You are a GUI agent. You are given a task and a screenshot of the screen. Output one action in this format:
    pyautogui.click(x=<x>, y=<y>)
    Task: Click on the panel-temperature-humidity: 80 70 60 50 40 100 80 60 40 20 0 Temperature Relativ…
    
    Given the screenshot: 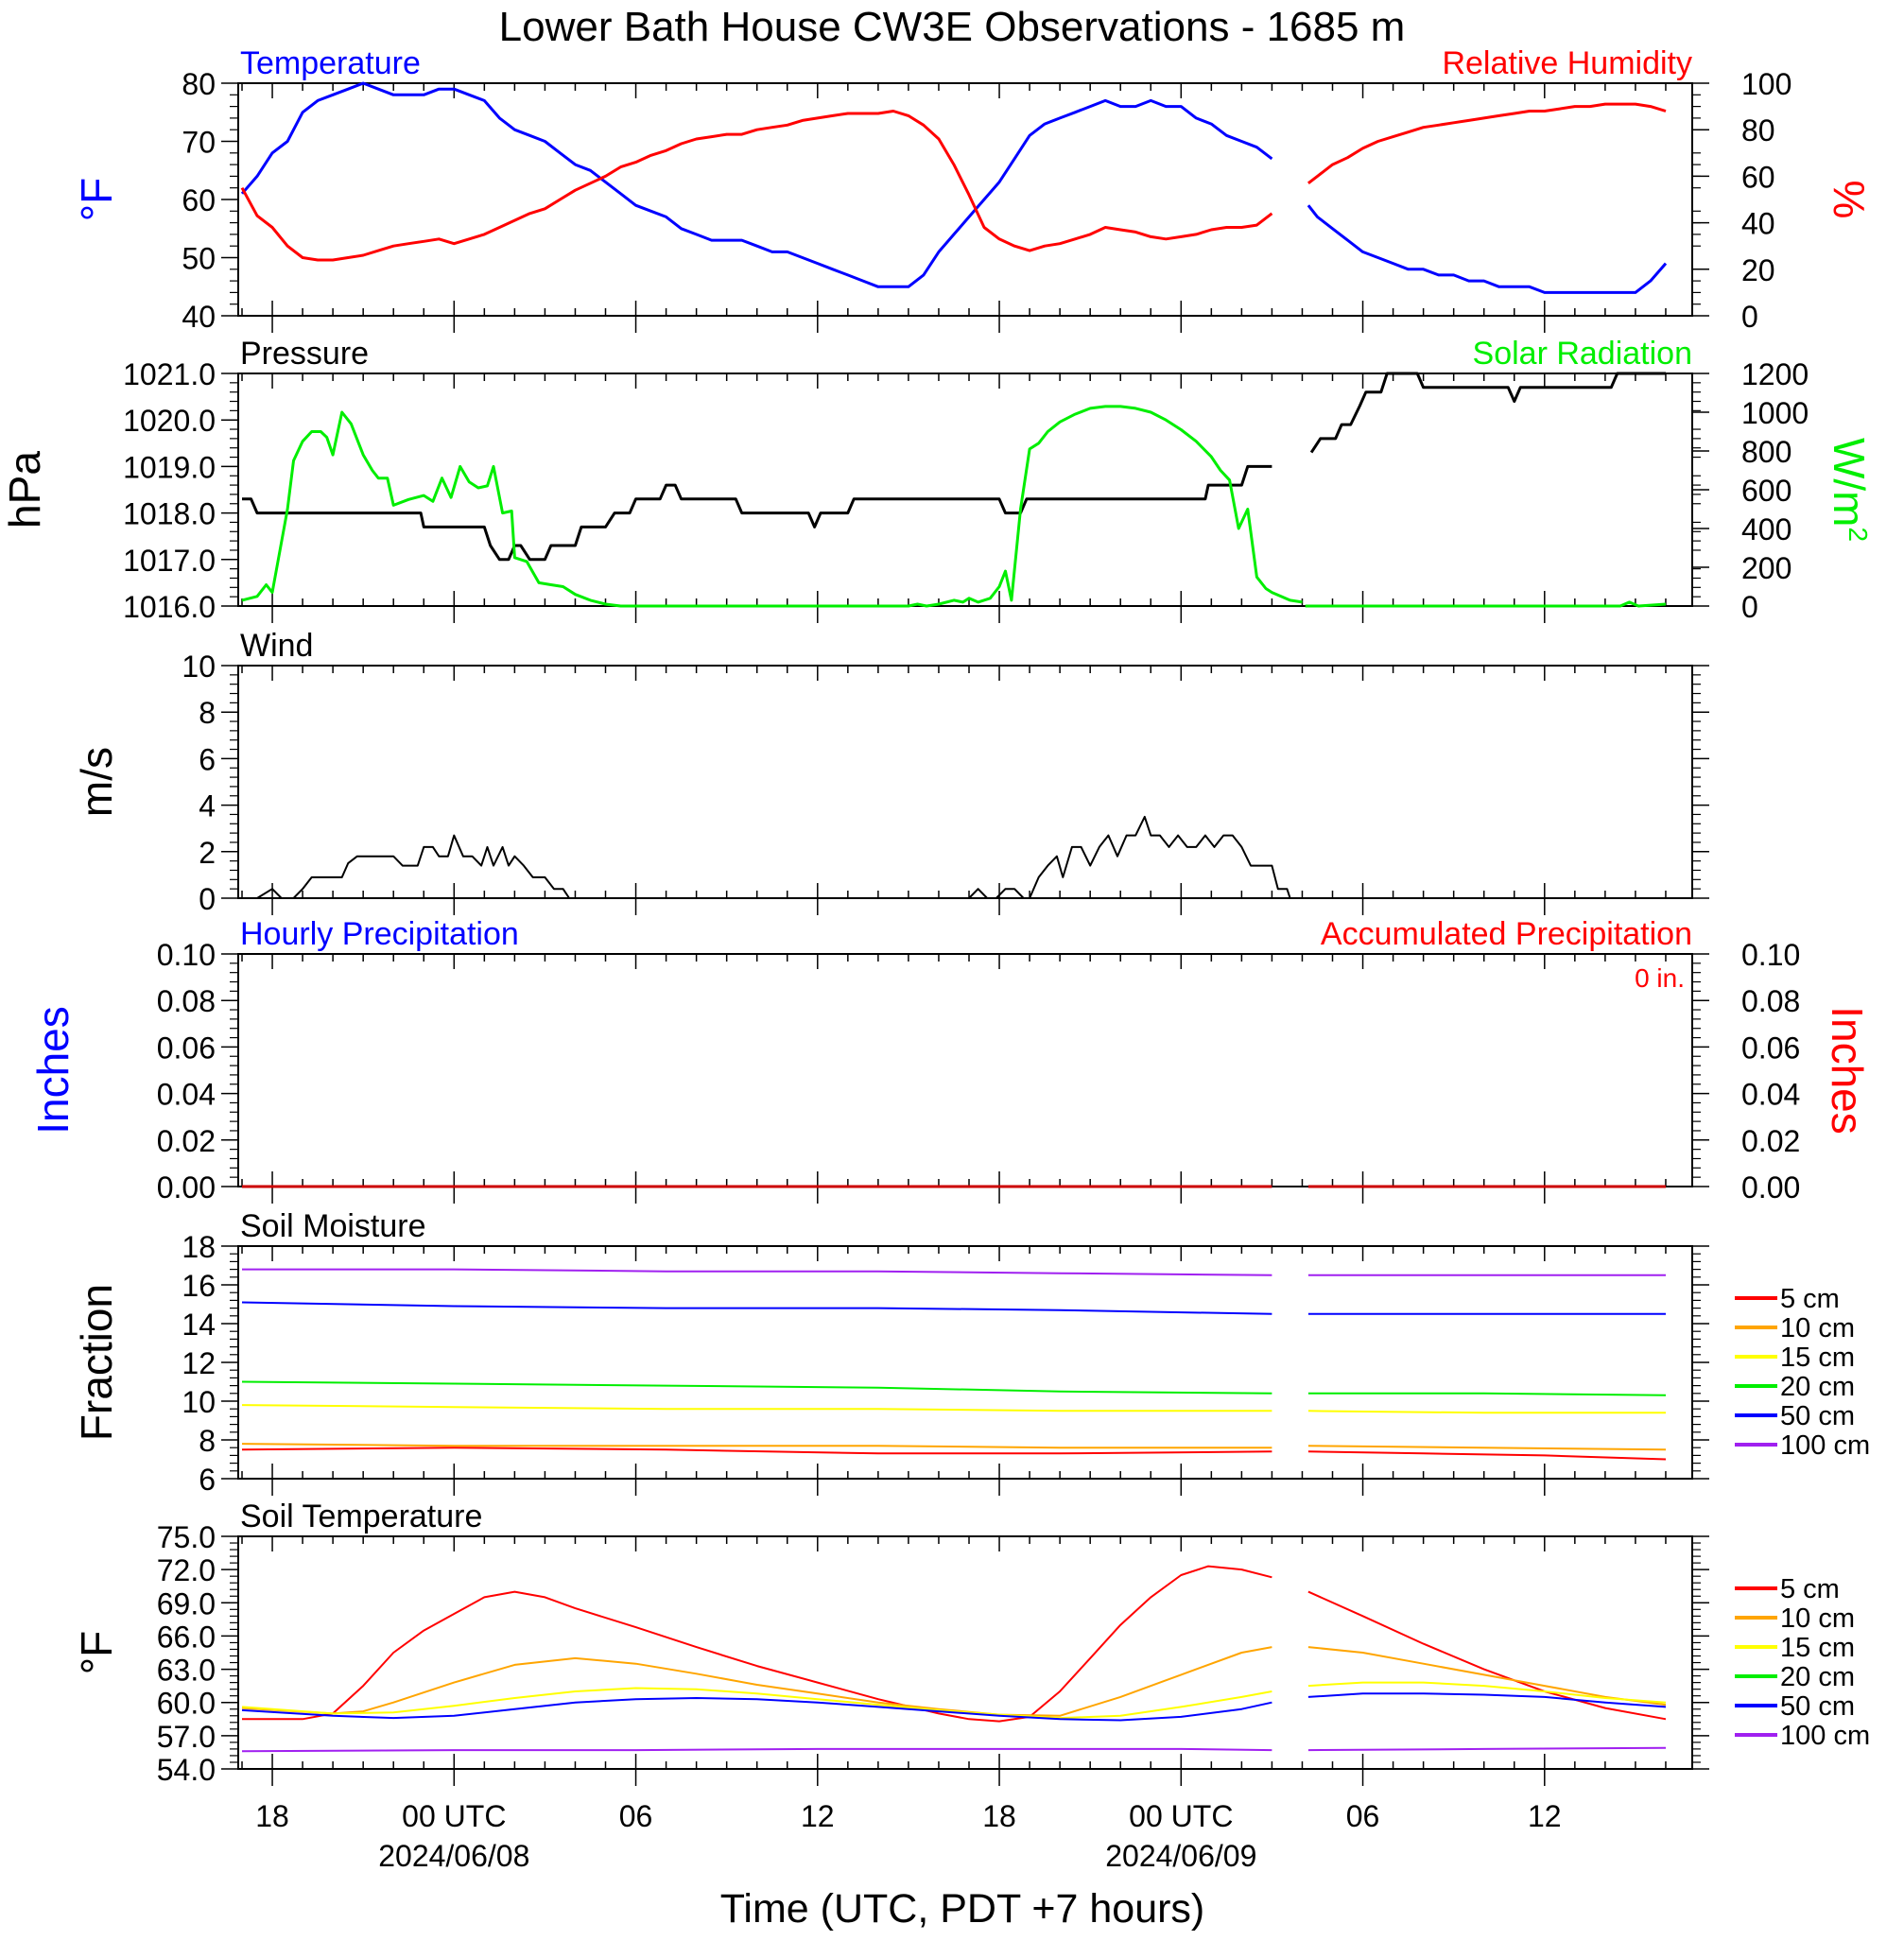 What is the action you would take?
    pyautogui.click(x=973, y=190)
    